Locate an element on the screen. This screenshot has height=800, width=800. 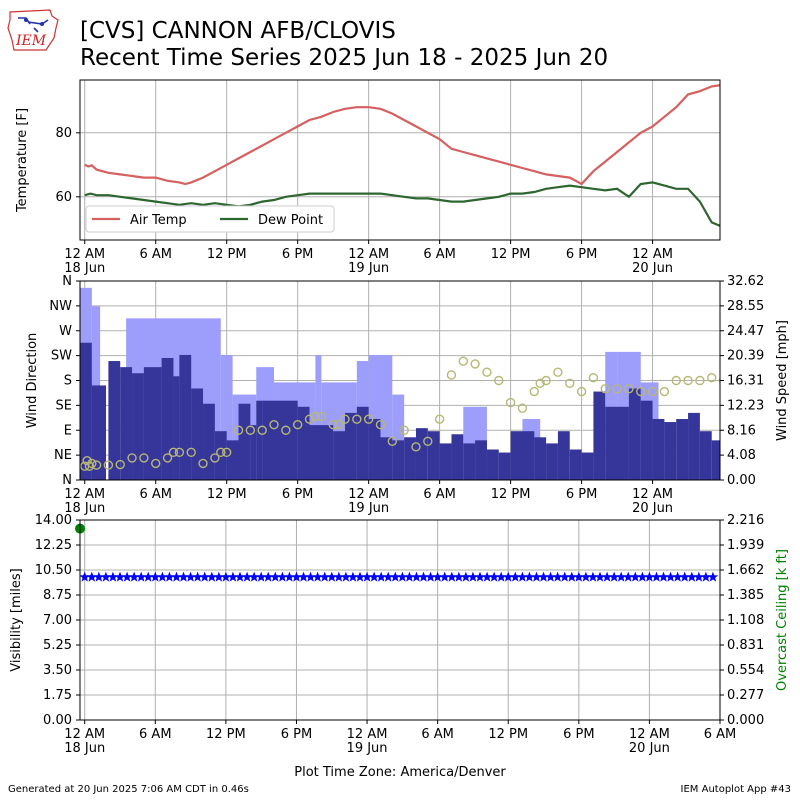
x-date-label: 20 Jun is located at coordinates (652, 268).